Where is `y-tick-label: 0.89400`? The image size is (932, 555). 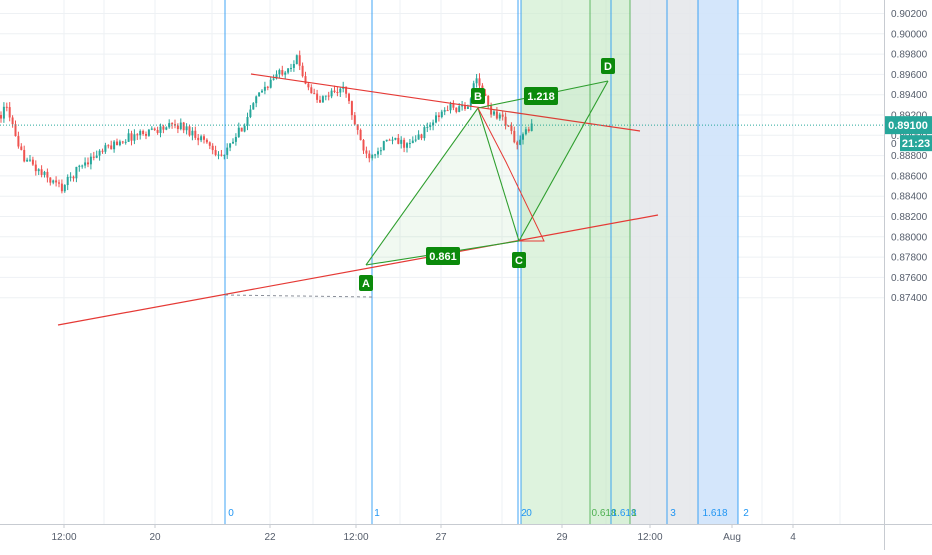
y-tick-label: 0.89400 is located at coordinates (909, 95).